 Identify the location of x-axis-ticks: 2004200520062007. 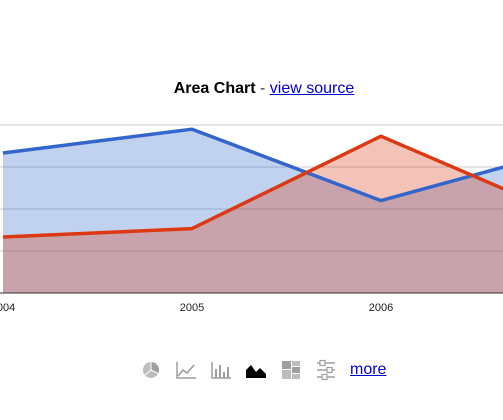
(196, 308).